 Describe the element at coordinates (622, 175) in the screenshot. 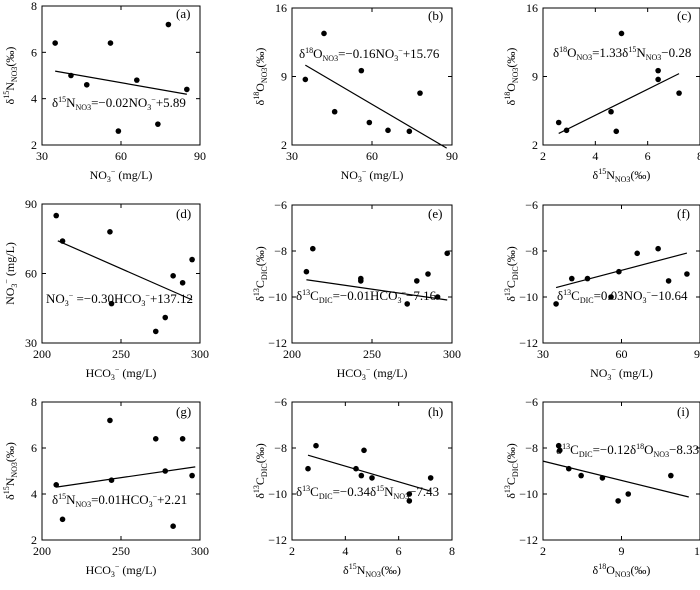

I see `x-axis-label-c: δ15NNO3(‰)` at that location.